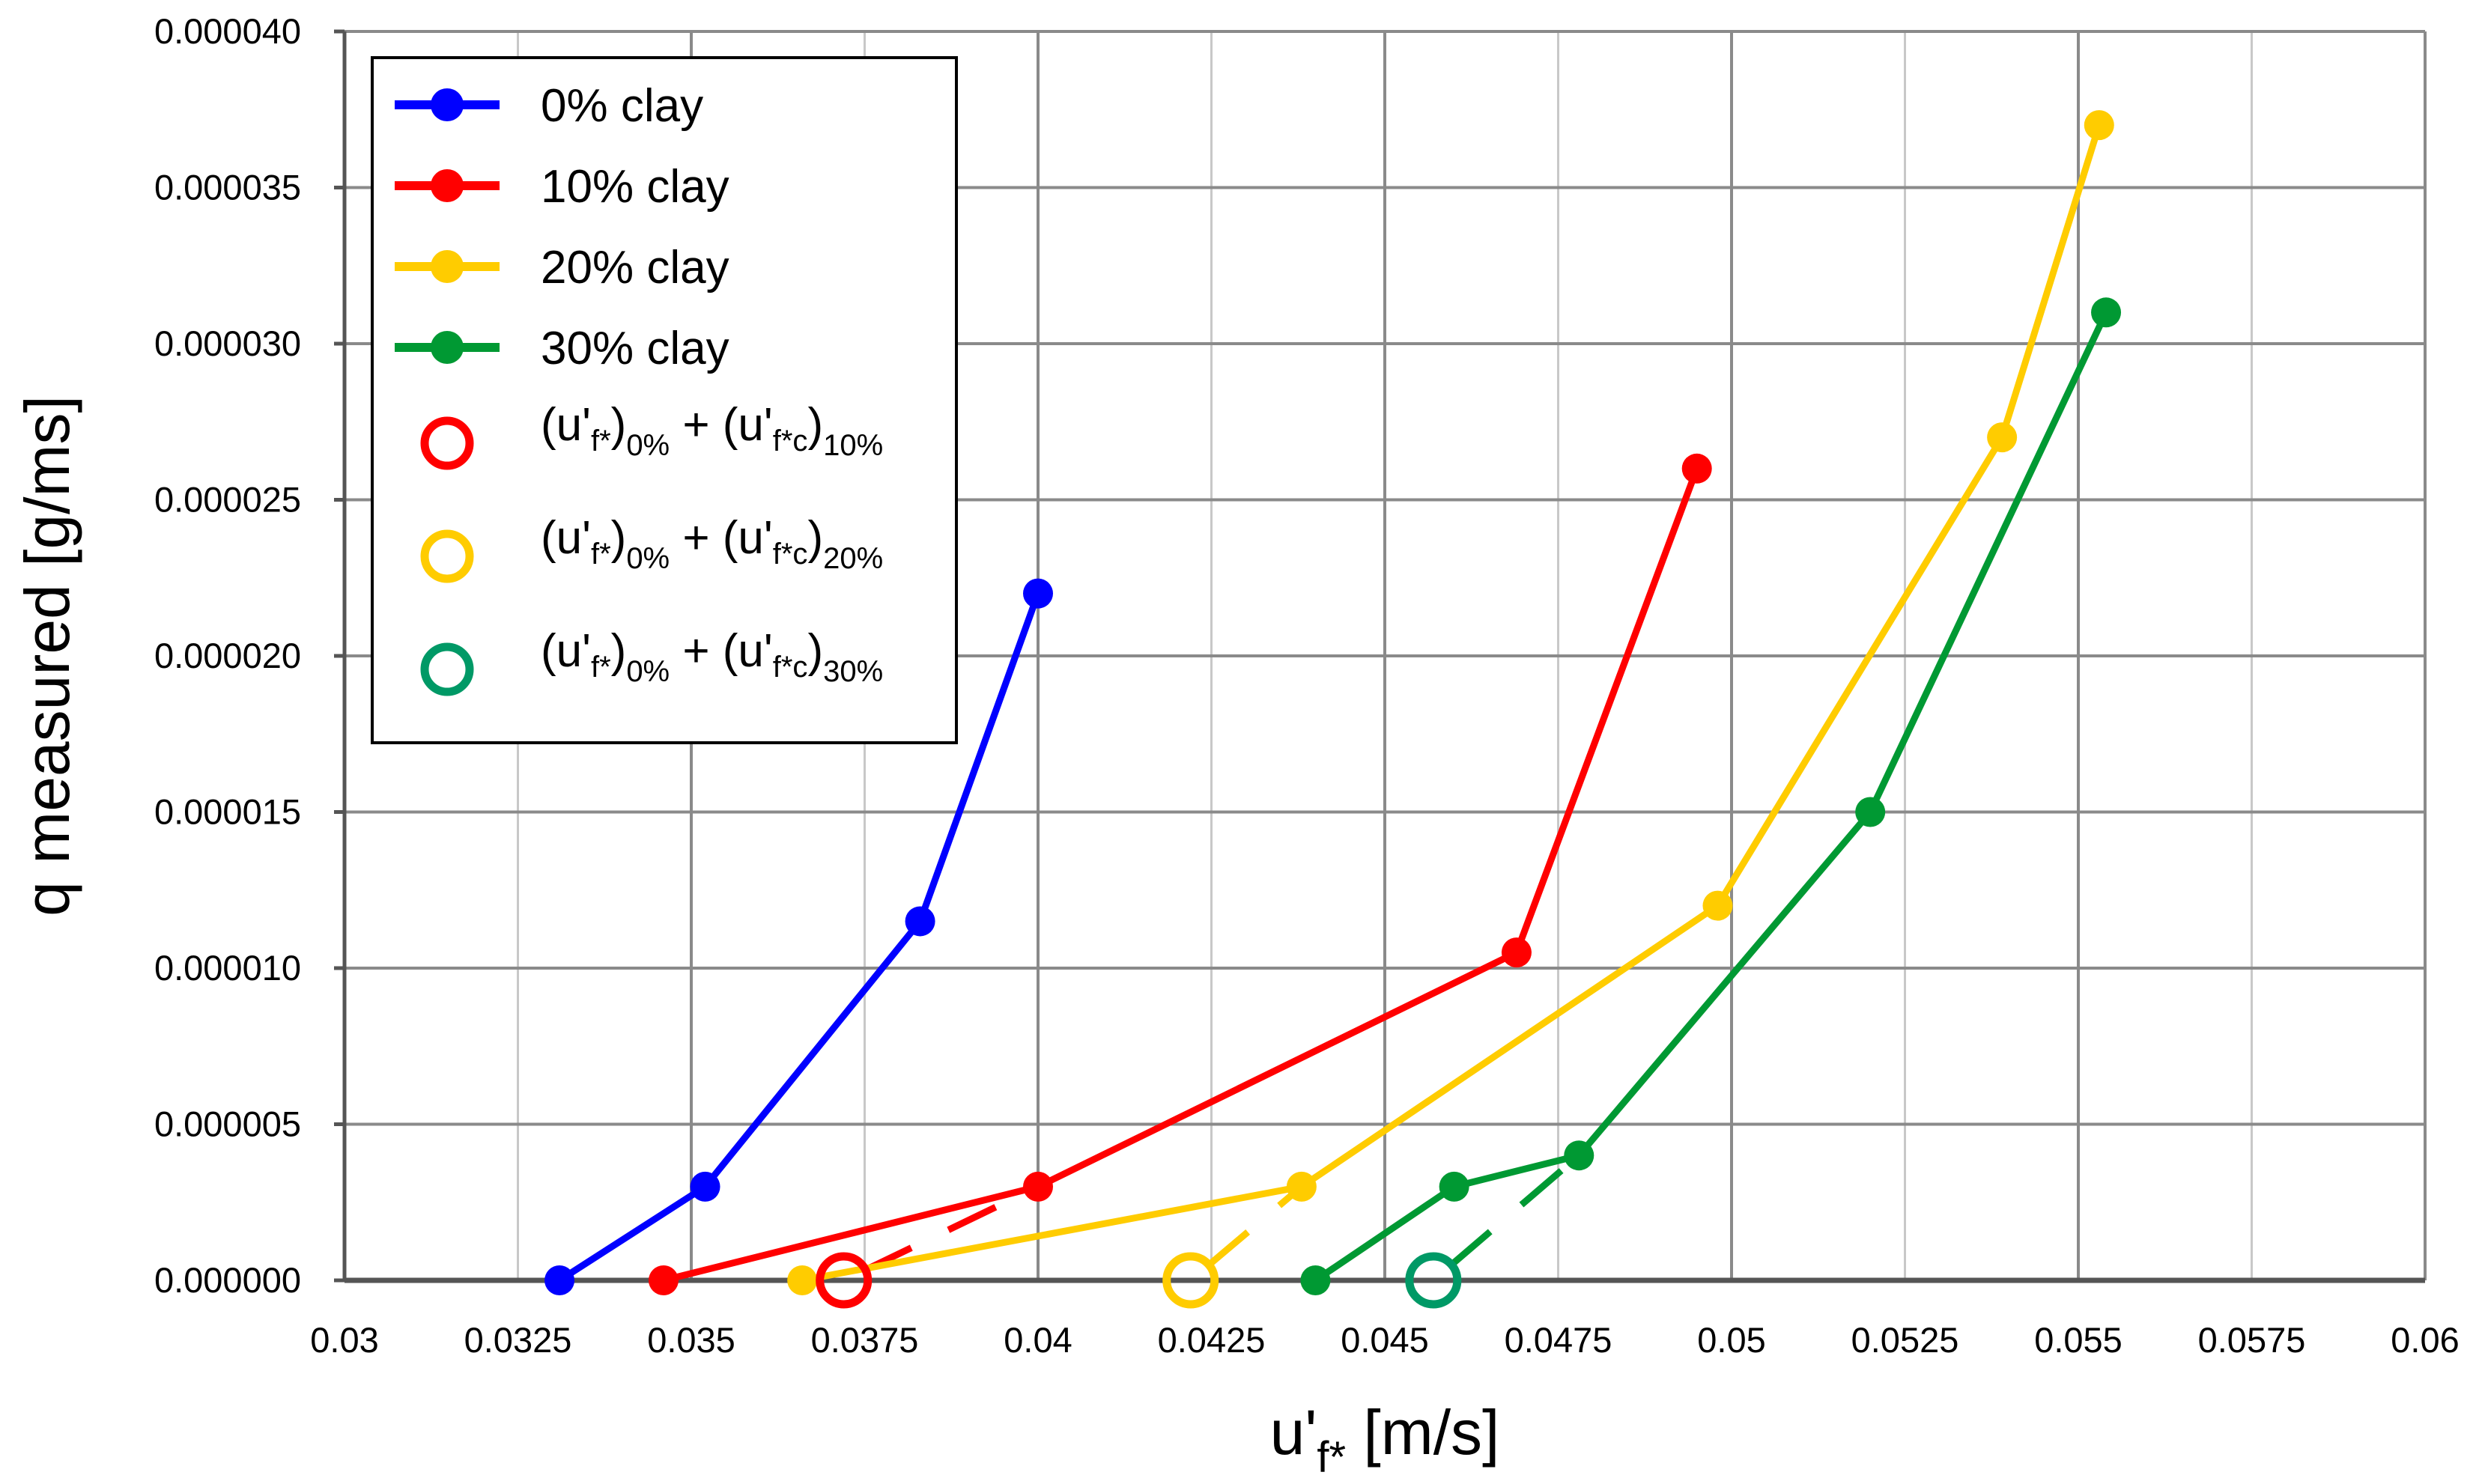 Image resolution: width=2476 pixels, height=1484 pixels. I want to click on x-tick-label: 0.055, so click(2078, 1340).